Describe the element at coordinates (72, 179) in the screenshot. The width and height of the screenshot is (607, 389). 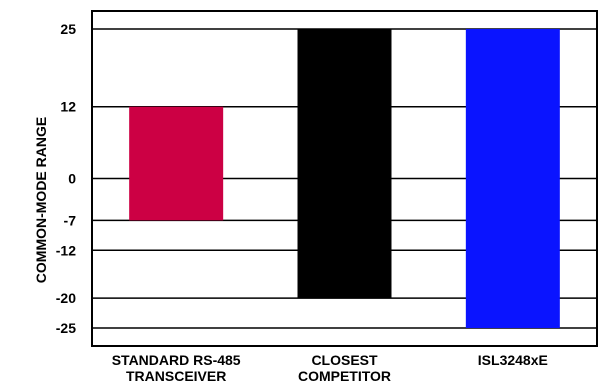
I see `y-tick-label: 0` at that location.